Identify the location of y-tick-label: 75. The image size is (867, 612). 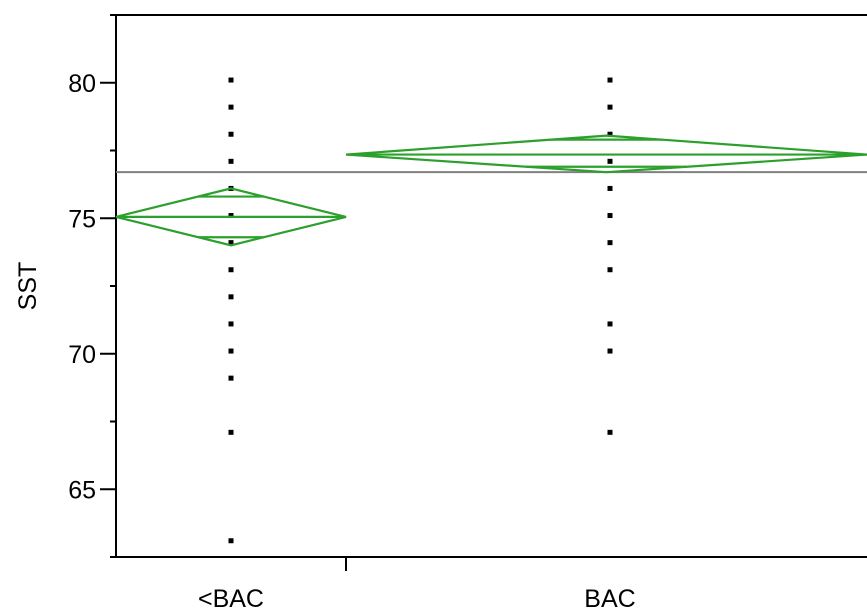
(82, 219).